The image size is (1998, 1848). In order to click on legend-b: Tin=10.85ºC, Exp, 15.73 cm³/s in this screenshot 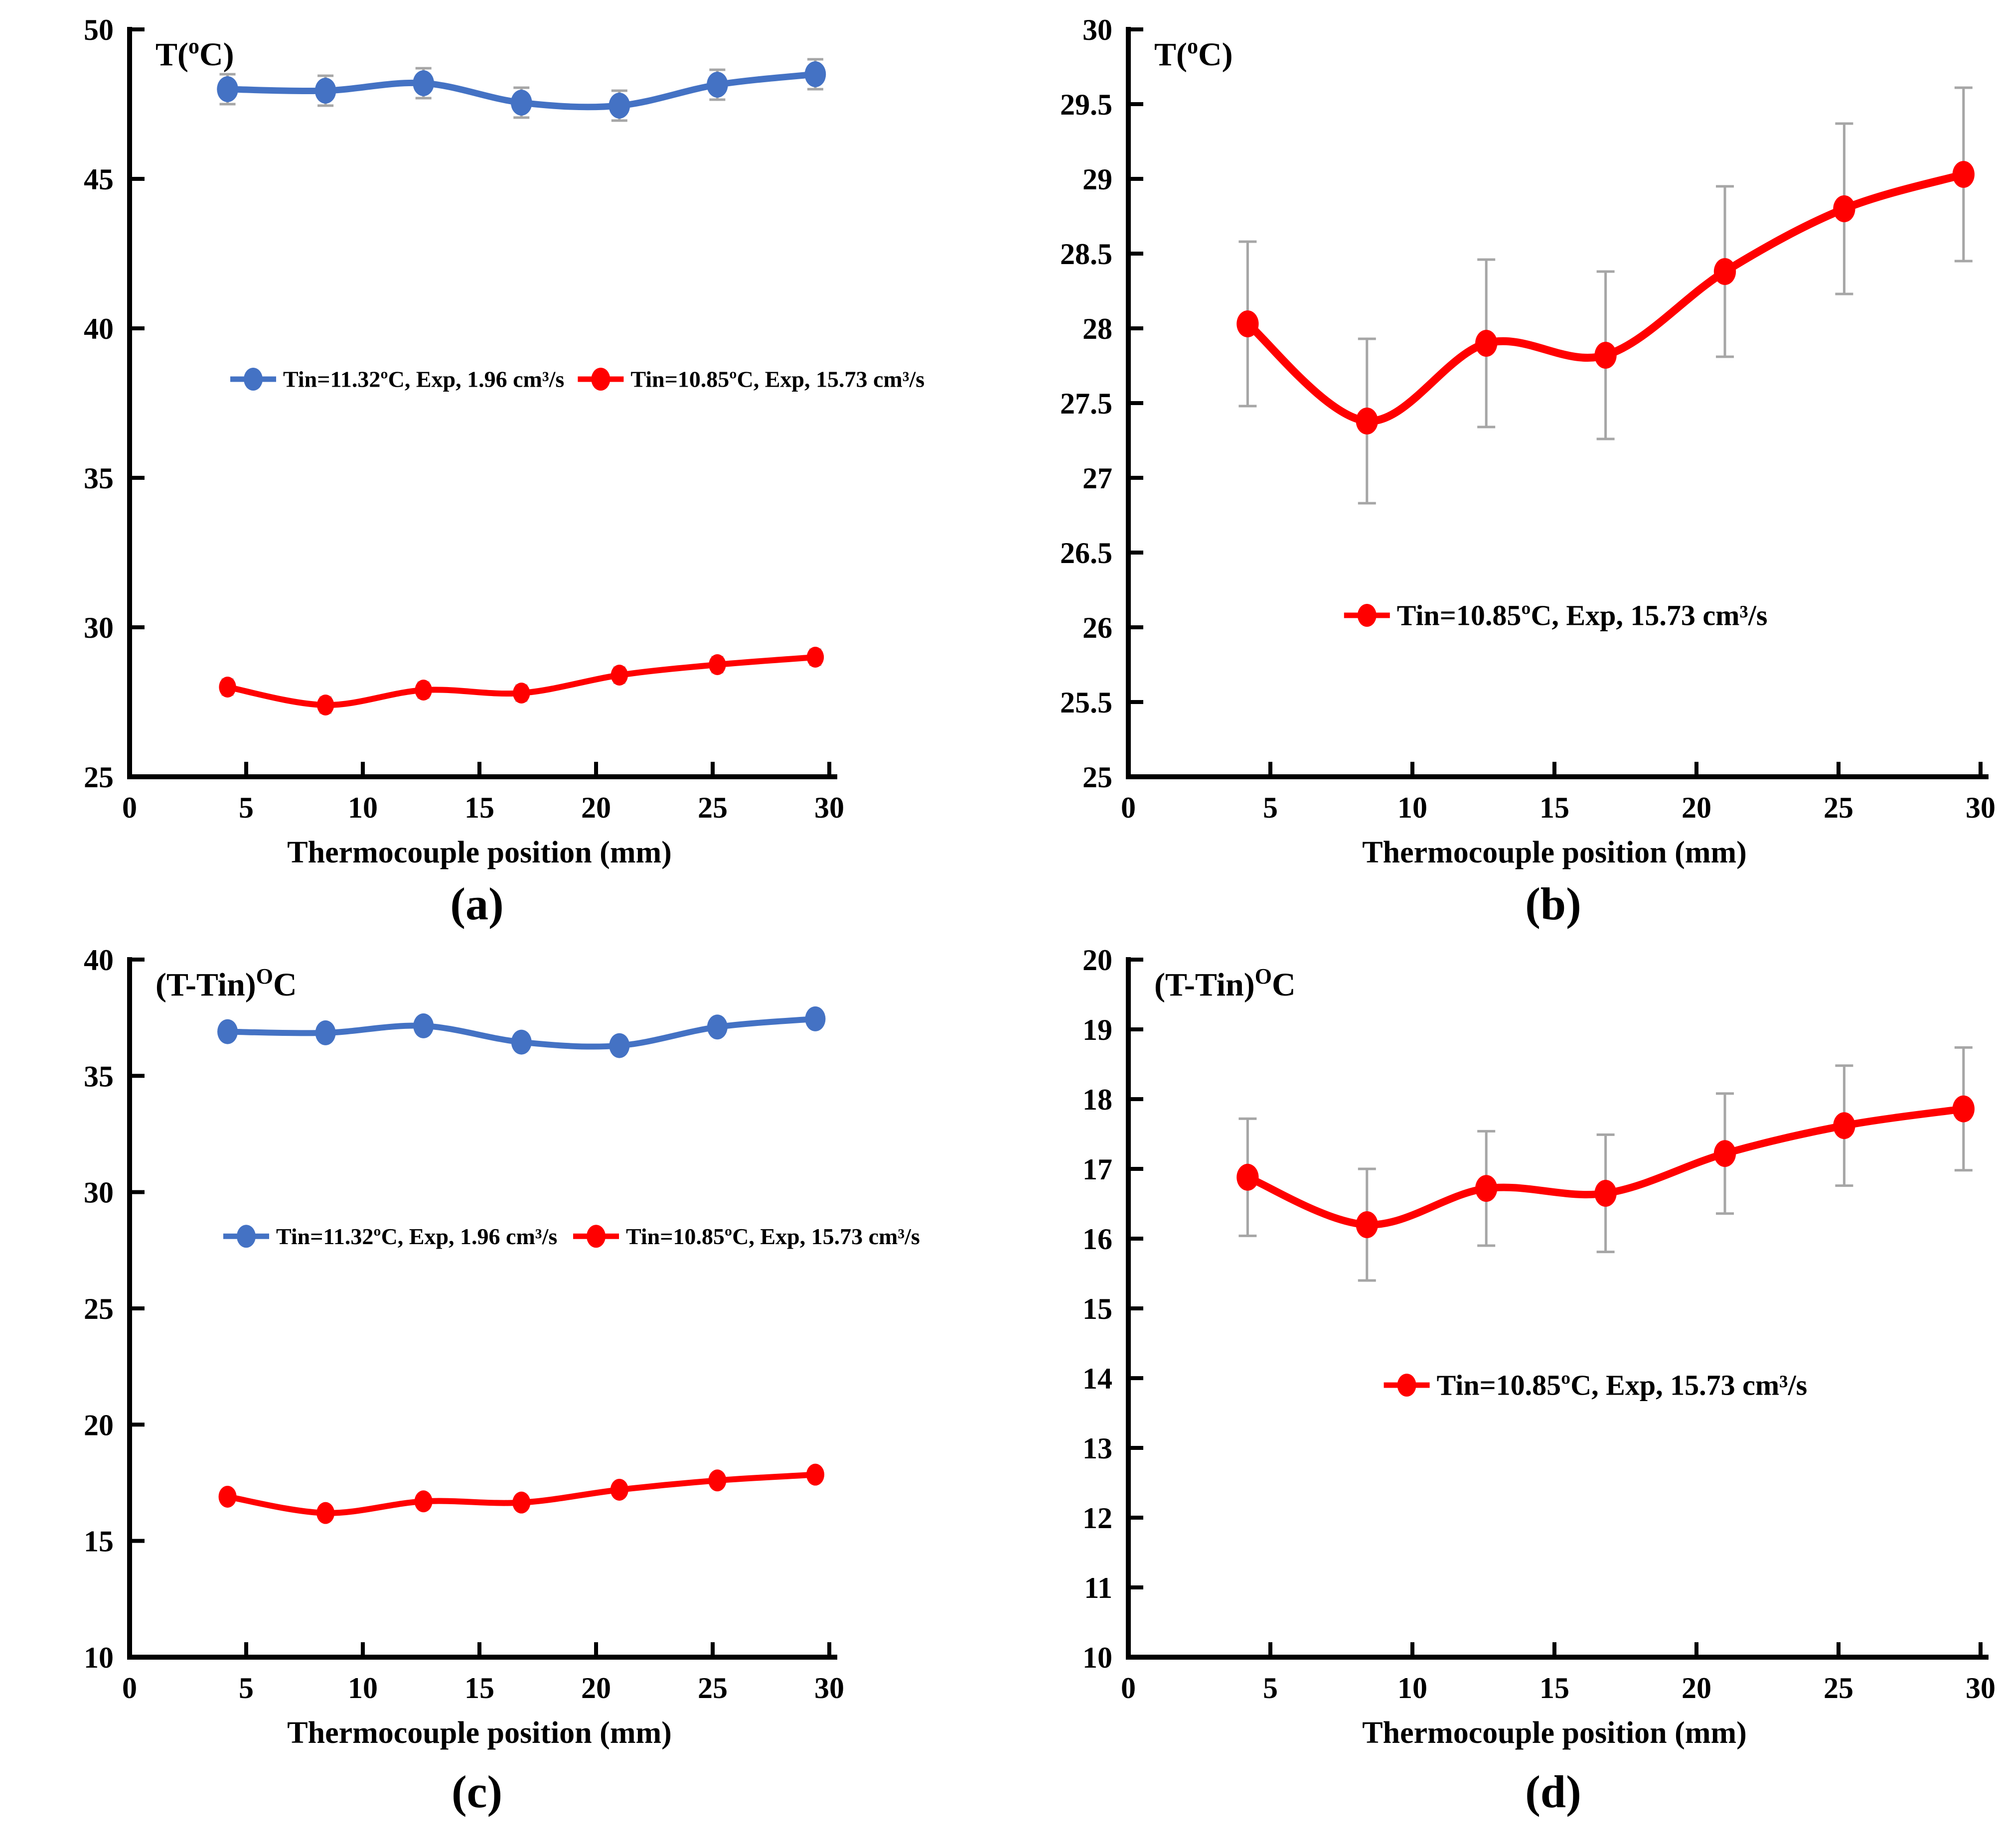, I will do `click(1556, 615)`.